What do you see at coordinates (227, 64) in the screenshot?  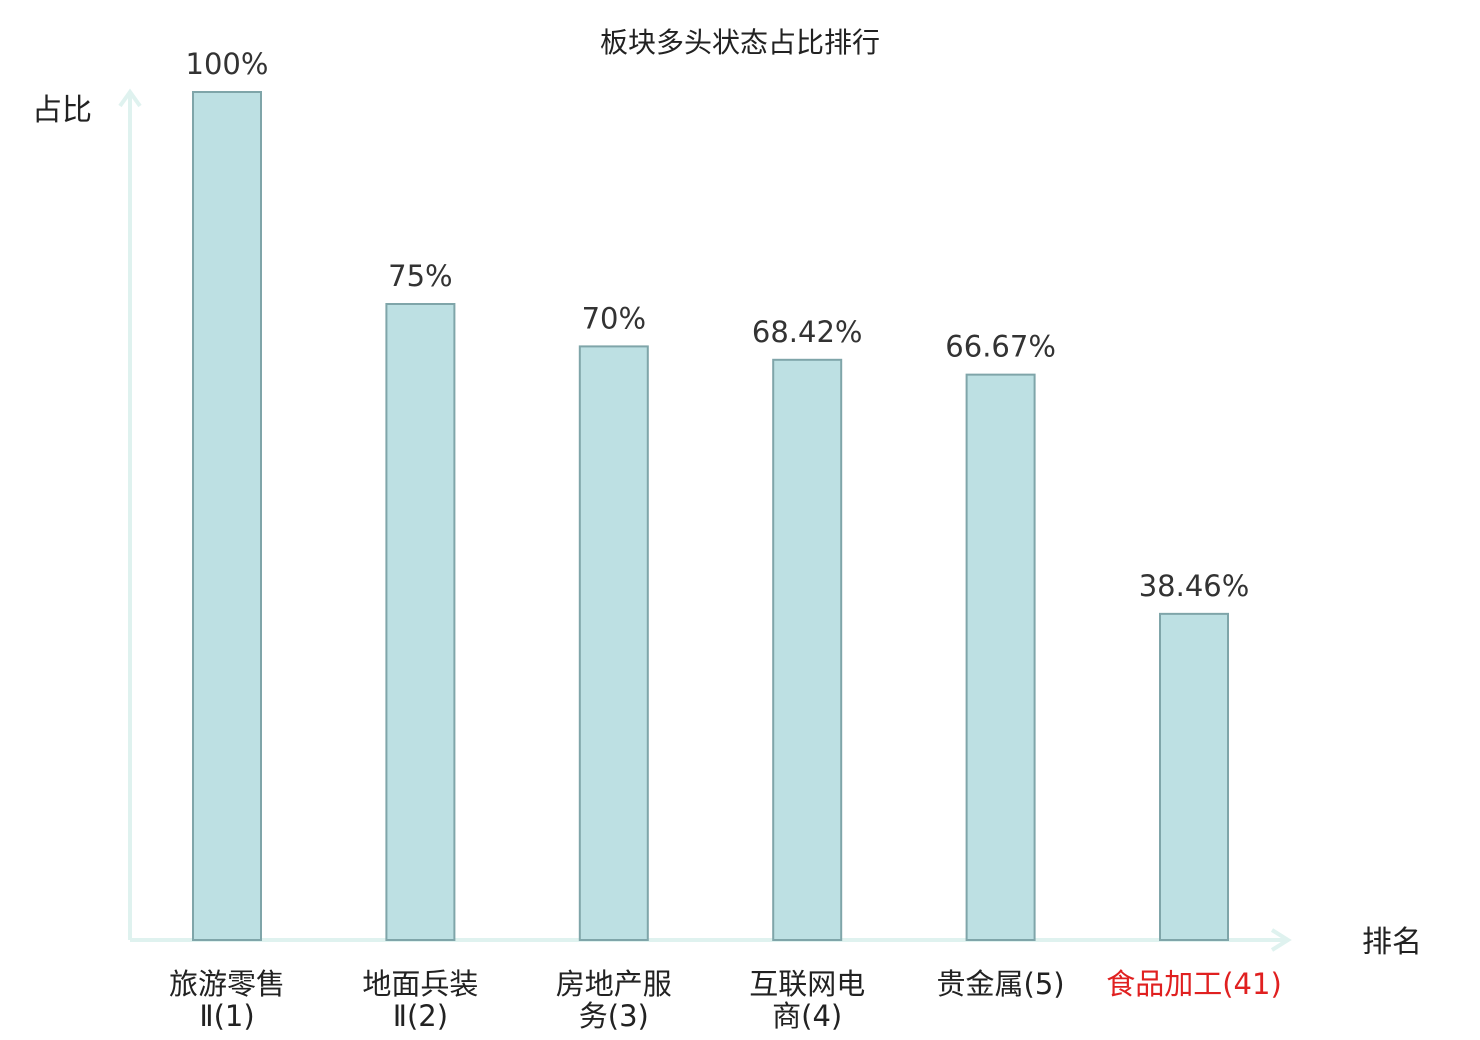 I see `value-label-1: 100%` at bounding box center [227, 64].